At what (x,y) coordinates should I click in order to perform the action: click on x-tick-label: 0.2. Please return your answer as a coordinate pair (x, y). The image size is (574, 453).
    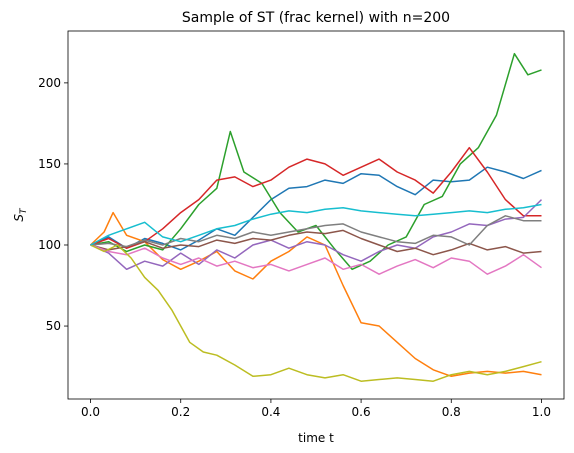
    Looking at the image, I should click on (180, 412).